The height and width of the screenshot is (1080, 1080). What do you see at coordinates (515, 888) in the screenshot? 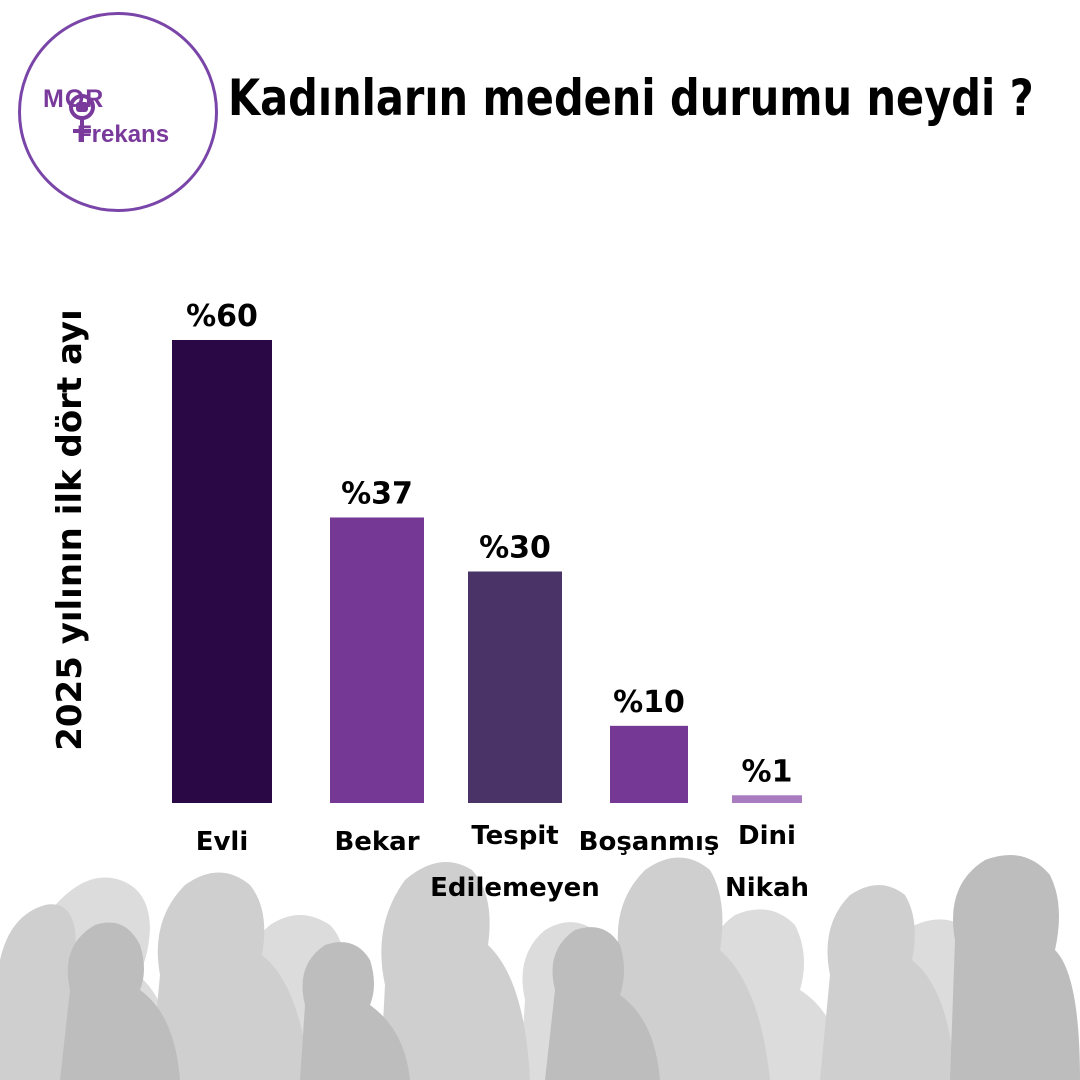
I see `category-label-3-line-2: Edilemeyen` at bounding box center [515, 888].